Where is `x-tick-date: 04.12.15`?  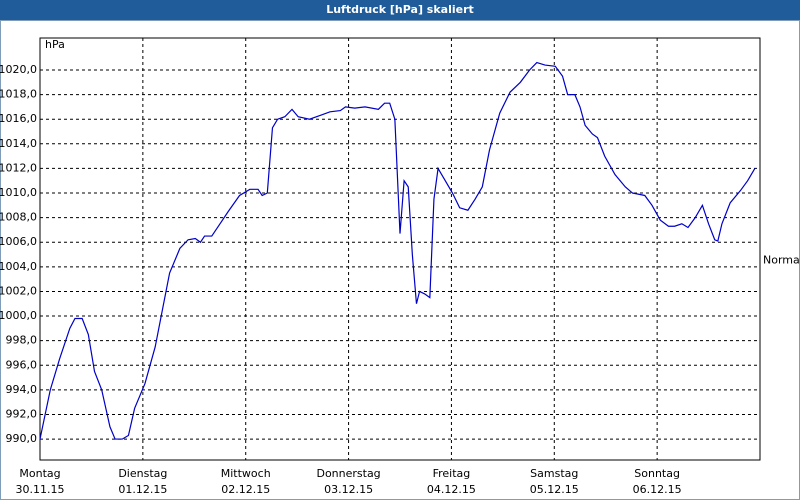 x-tick-date: 04.12.15 is located at coordinates (451, 489).